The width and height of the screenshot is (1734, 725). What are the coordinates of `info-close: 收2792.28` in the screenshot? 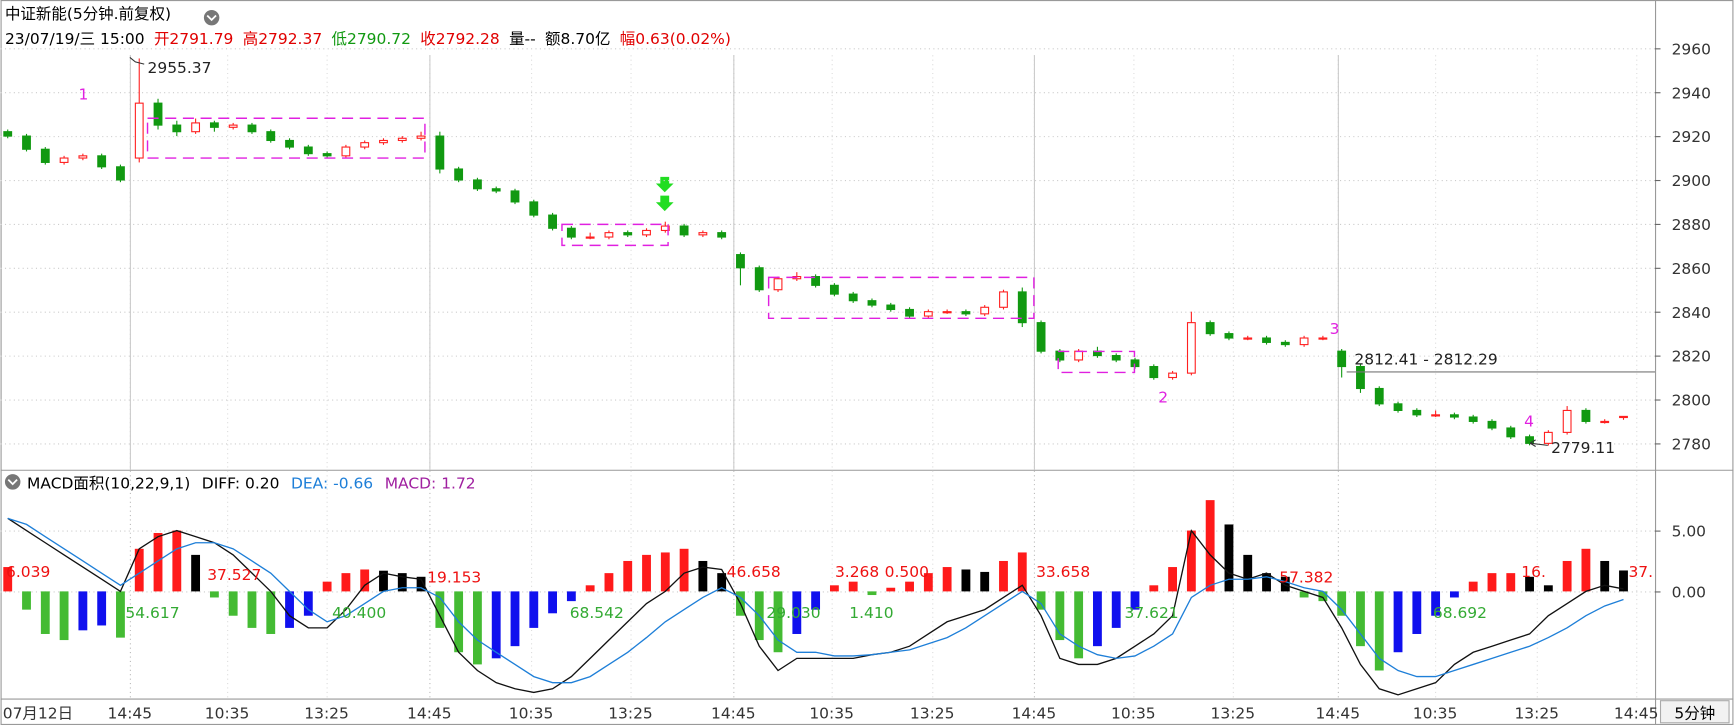 It's located at (459, 39).